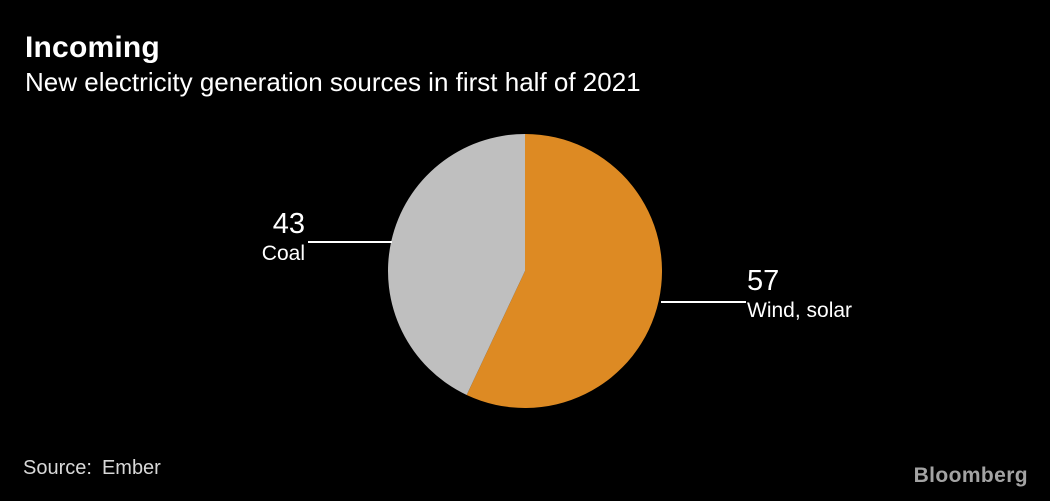  I want to click on source-attribution: Source: Ember, so click(92, 468).